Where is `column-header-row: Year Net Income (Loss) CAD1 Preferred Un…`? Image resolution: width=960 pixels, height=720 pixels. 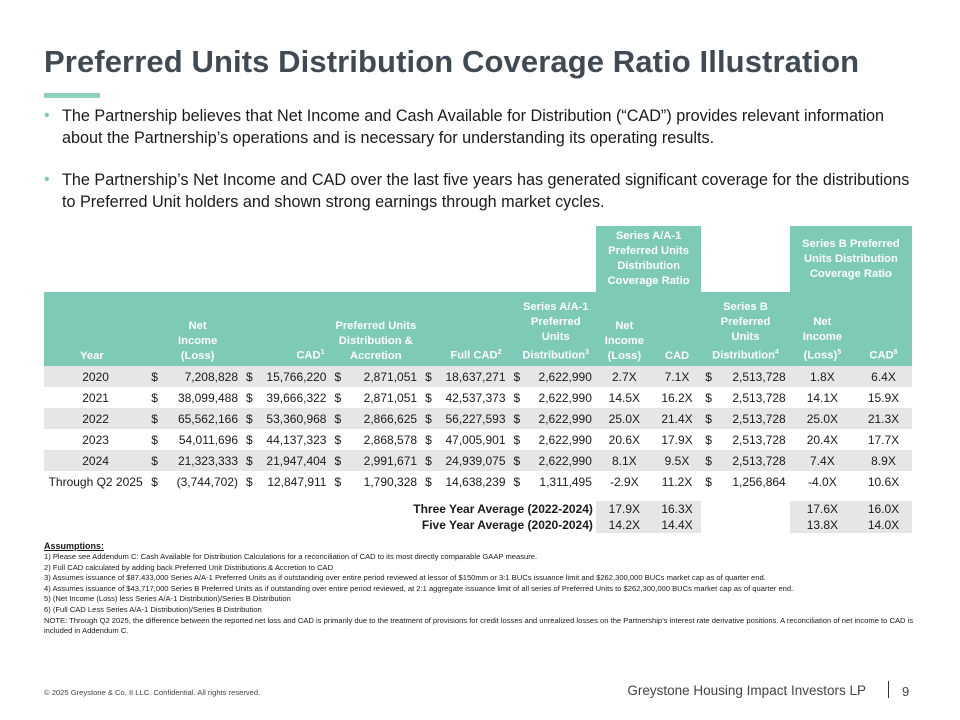 column-header-row: Year Net Income (Loss) CAD1 Preferred Un… is located at coordinates (478, 329).